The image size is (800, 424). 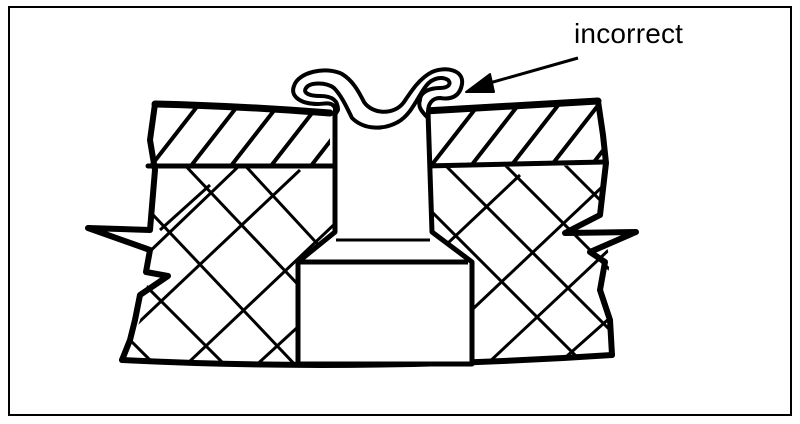 What do you see at coordinates (385, 239) in the screenshot?
I see `fastener-bore` at bounding box center [385, 239].